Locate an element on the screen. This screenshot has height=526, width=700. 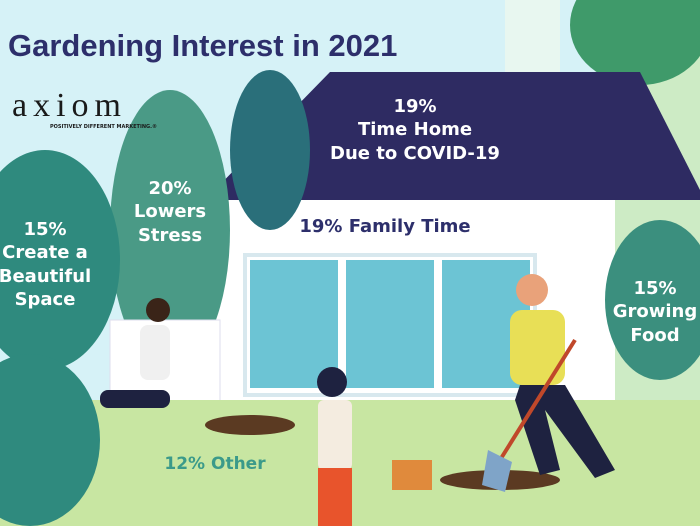
label-family-time: 19% Family Time is located at coordinates (385, 226).